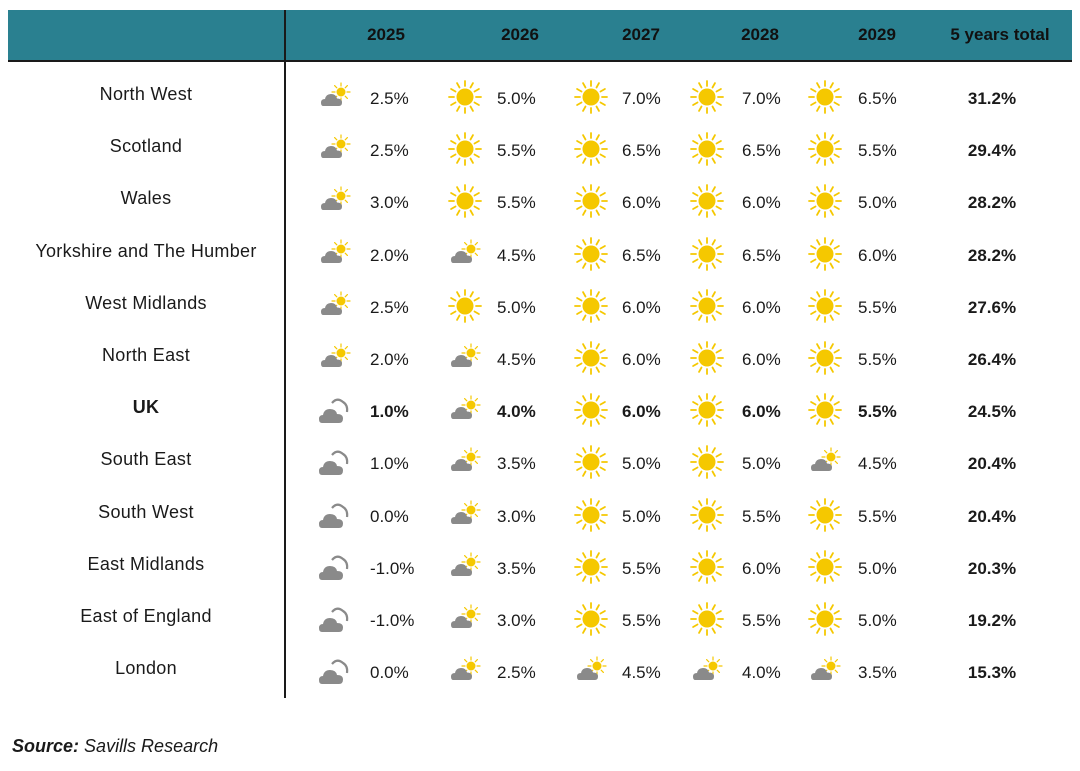 This screenshot has height=771, width=1080. What do you see at coordinates (389, 151) in the screenshot?
I see `growth-value: 2.5%` at bounding box center [389, 151].